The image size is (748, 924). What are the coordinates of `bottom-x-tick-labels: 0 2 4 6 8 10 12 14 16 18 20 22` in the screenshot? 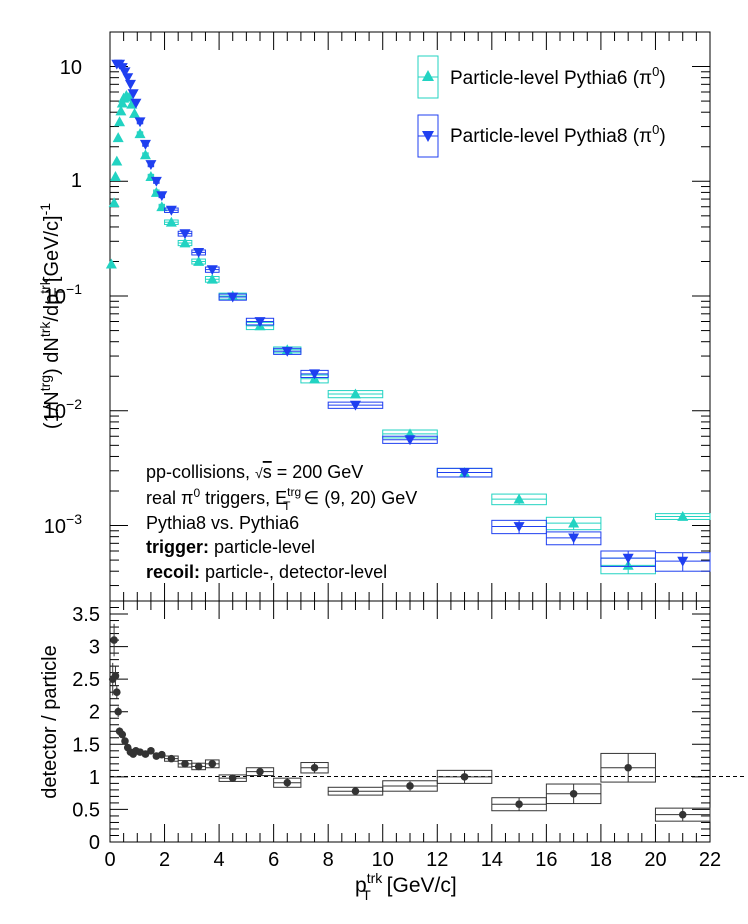 It's located at (412, 860).